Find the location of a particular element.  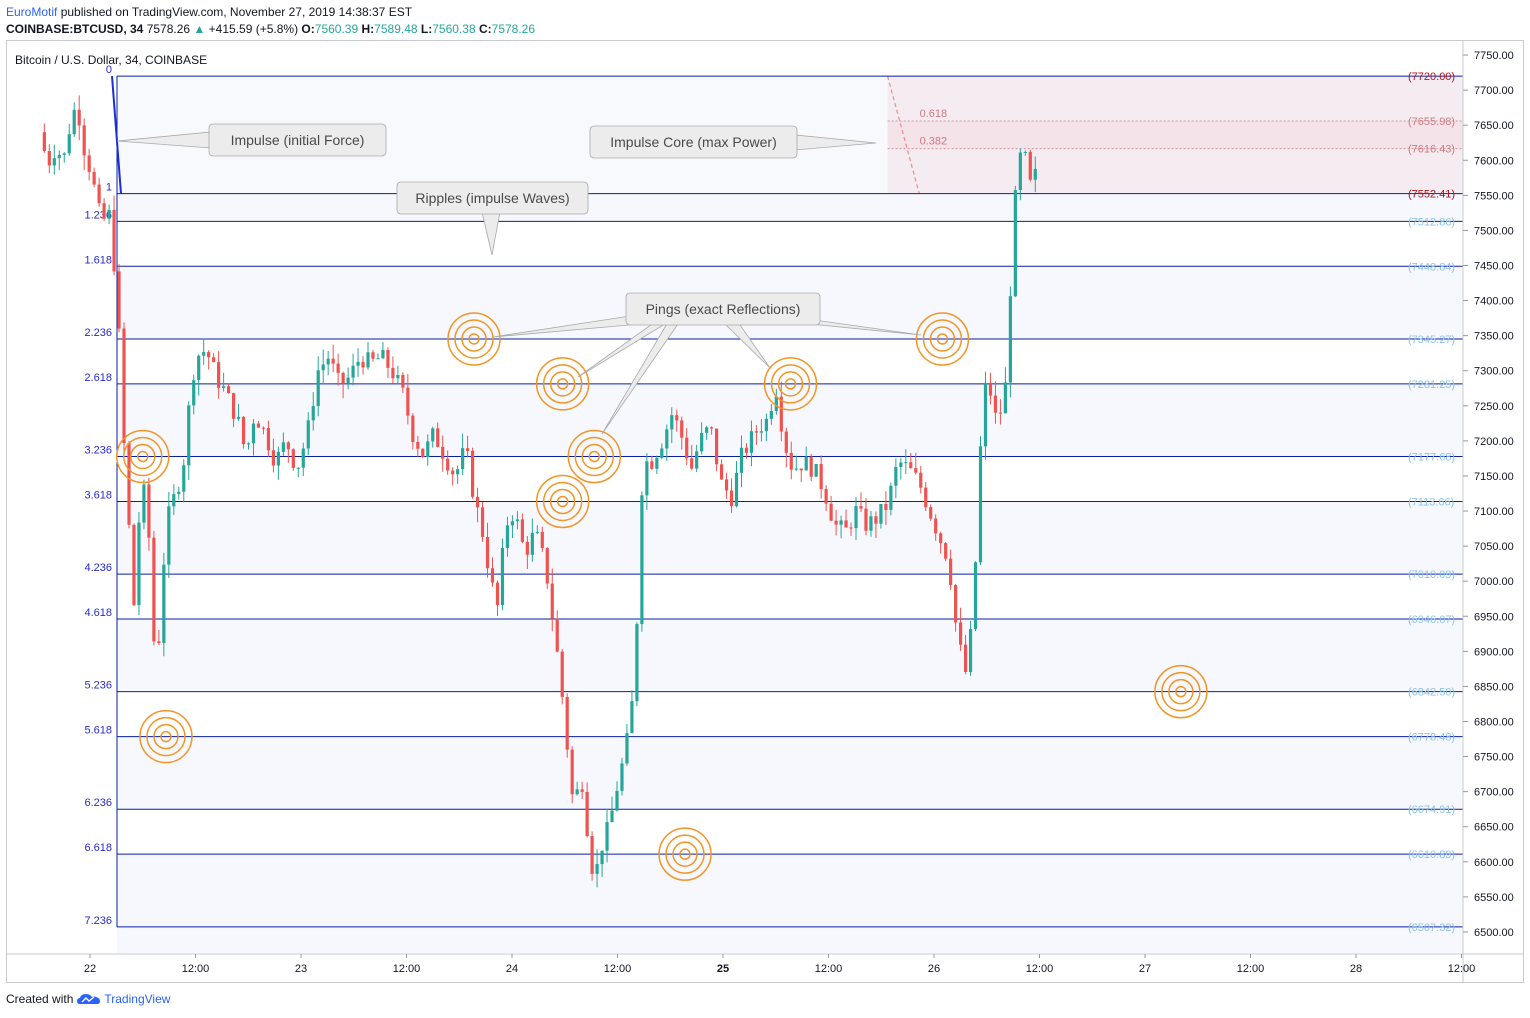

chart-title: Bitcoin / U.S. Dollar, 34, COINBASE is located at coordinates (111, 60).